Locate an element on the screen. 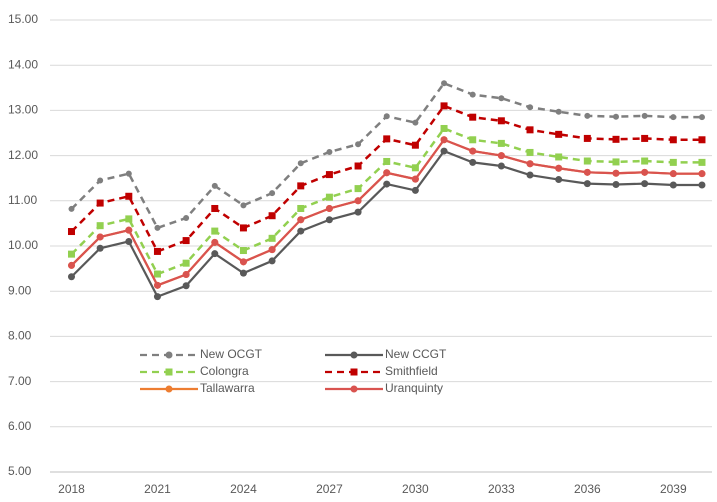  legend-label: New OCGT is located at coordinates (231, 354).